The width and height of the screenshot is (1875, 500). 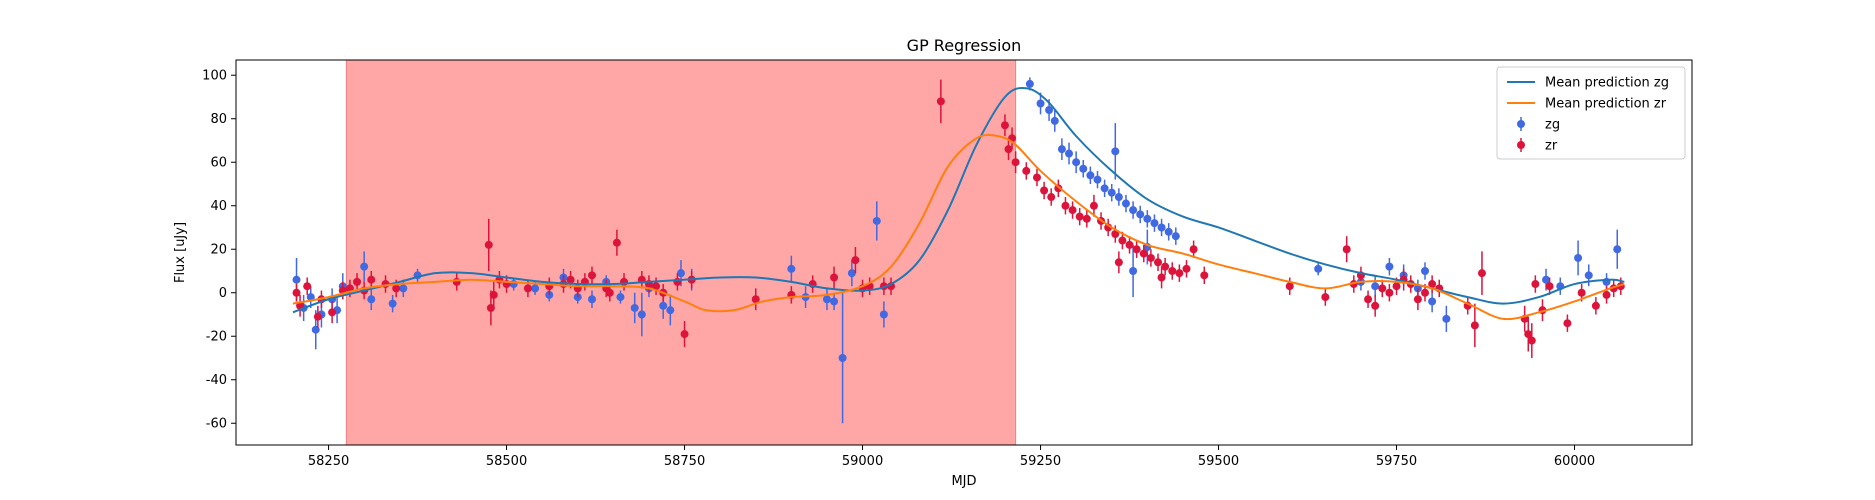 I want to click on y-tick-label: 60, so click(x=218, y=163).